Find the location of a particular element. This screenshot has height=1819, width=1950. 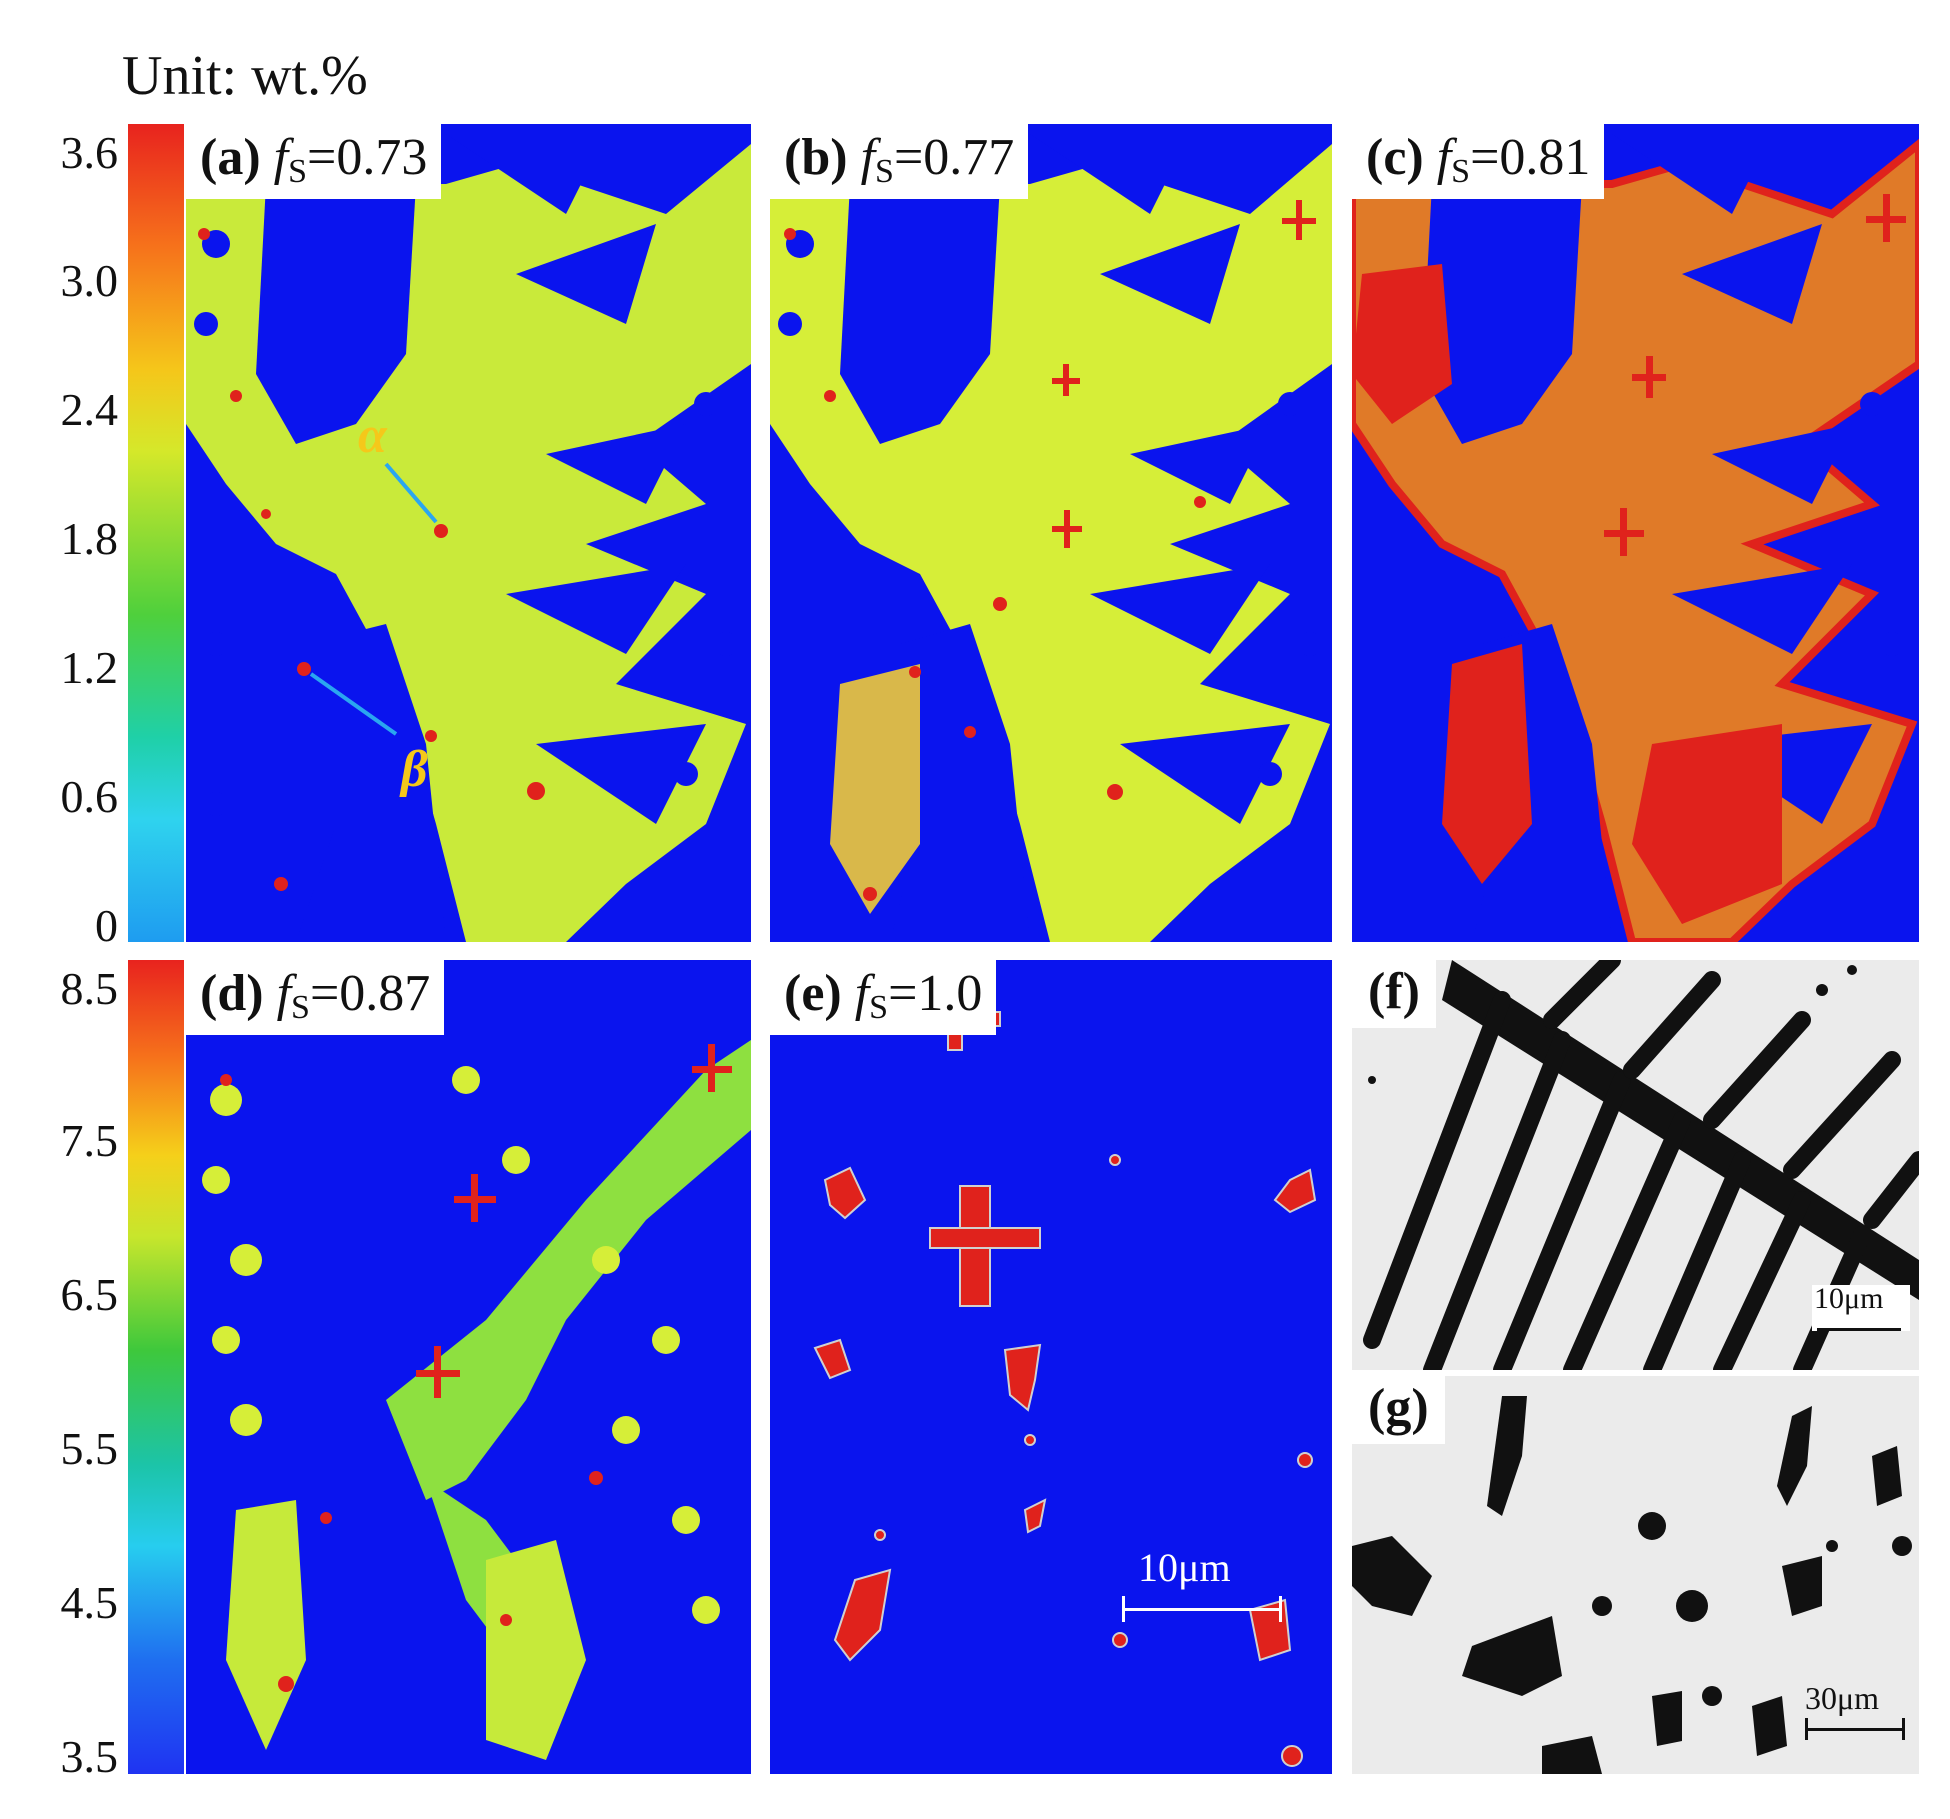

fs-value: =0.87 is located at coordinates (370, 993).